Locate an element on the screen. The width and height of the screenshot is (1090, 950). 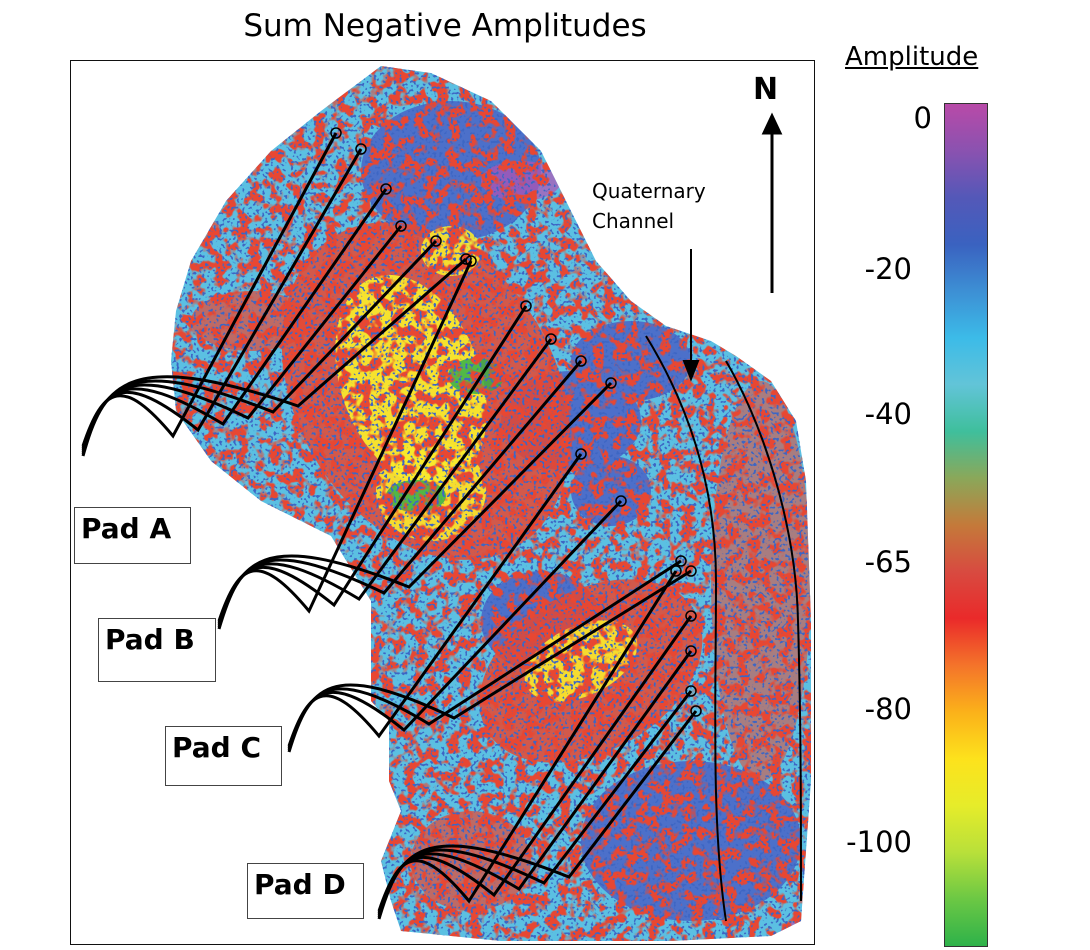
pad-c-label: Pad C is located at coordinates (223, 756).